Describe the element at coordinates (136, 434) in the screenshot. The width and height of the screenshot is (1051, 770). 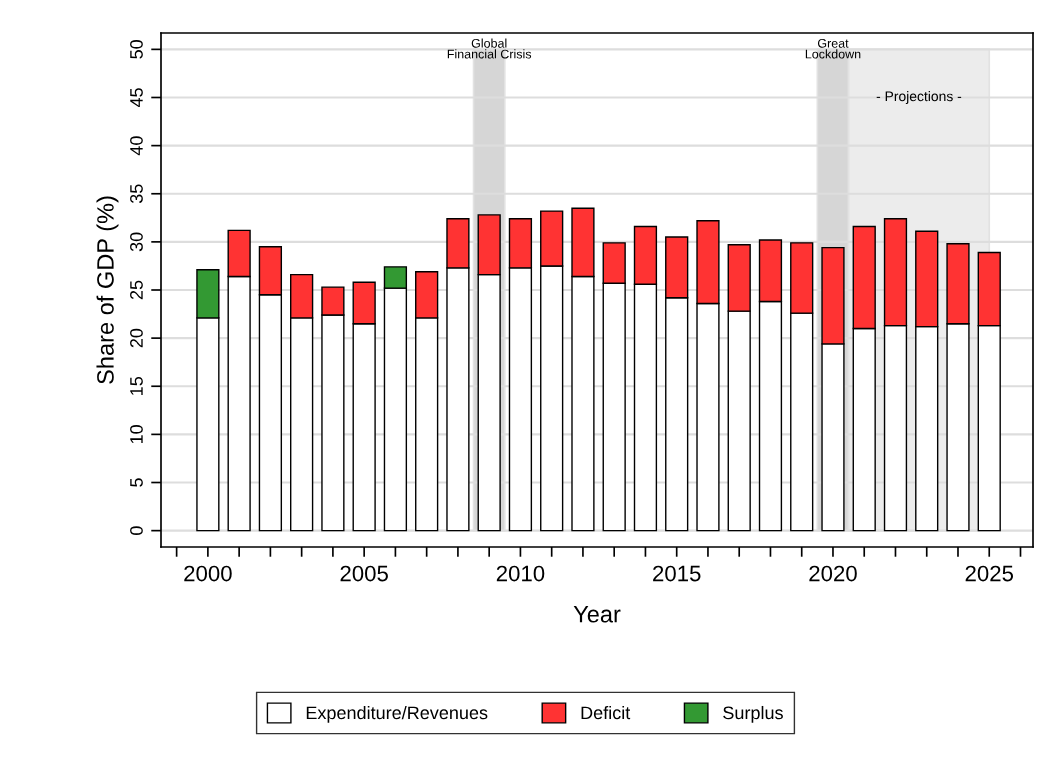
I see `y-tick-label: 10` at that location.